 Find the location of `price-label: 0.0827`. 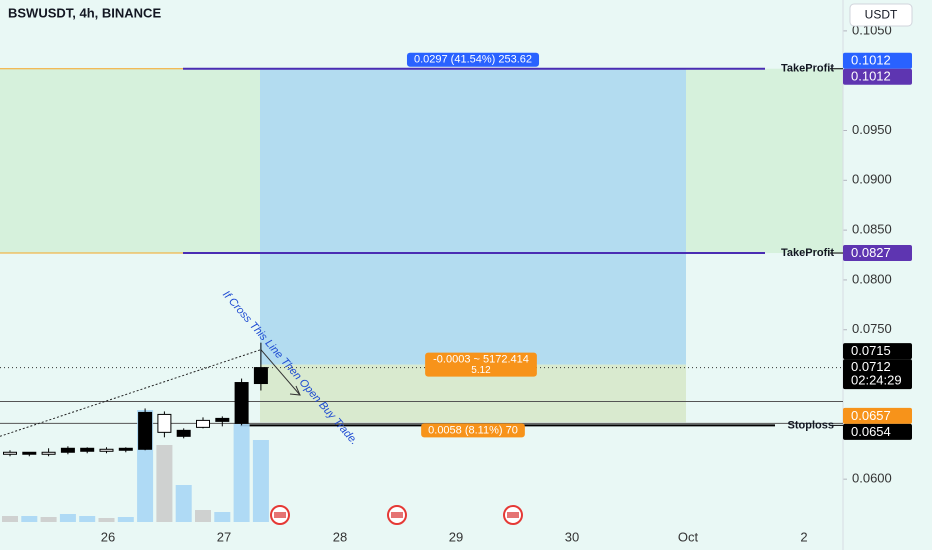

price-label: 0.0827 is located at coordinates (871, 252).